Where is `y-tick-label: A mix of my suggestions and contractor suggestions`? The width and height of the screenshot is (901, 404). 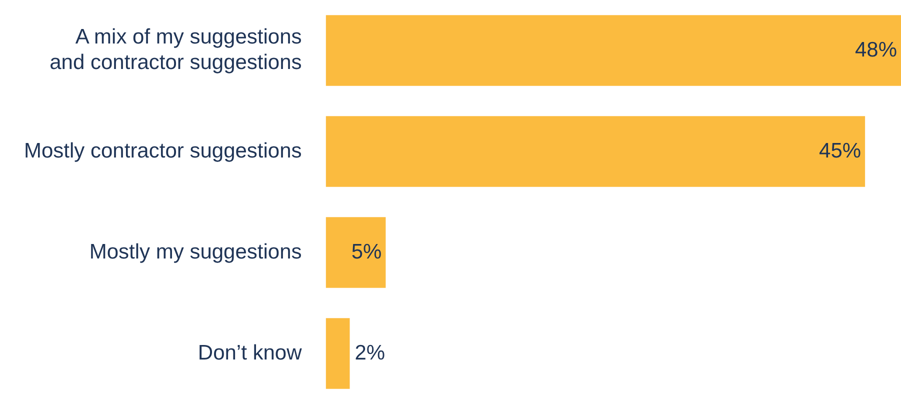
y-tick-label: A mix of my suggestions and contractor suggestions is located at coordinates (176, 50).